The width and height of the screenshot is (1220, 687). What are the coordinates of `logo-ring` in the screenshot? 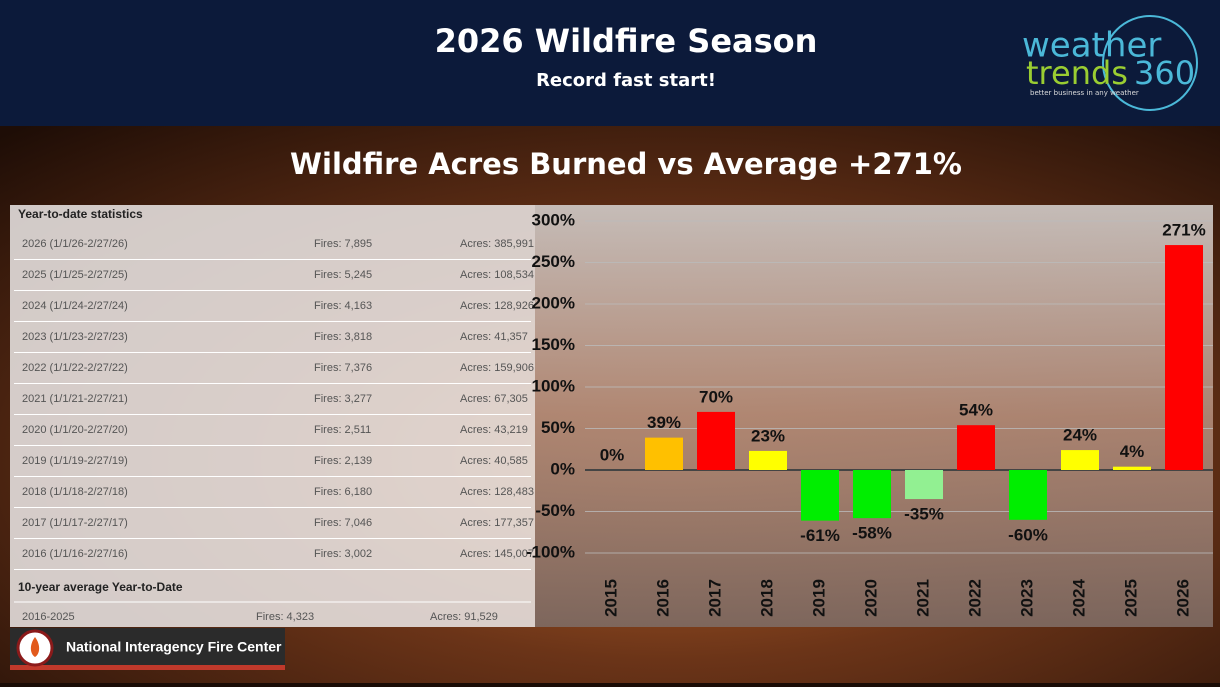 It's located at (1150, 63).